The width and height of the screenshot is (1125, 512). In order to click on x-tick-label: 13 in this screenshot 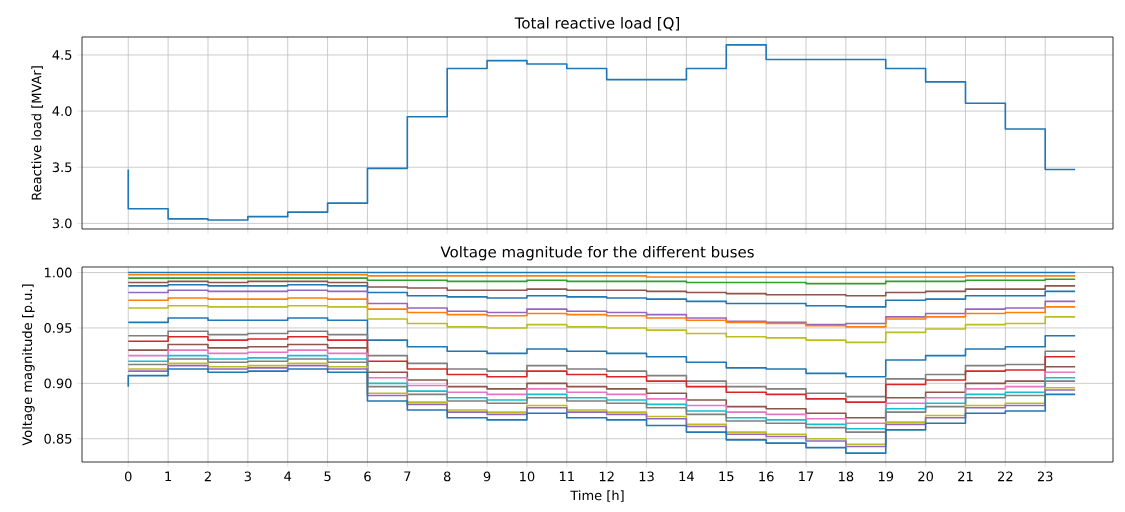, I will do `click(646, 476)`.